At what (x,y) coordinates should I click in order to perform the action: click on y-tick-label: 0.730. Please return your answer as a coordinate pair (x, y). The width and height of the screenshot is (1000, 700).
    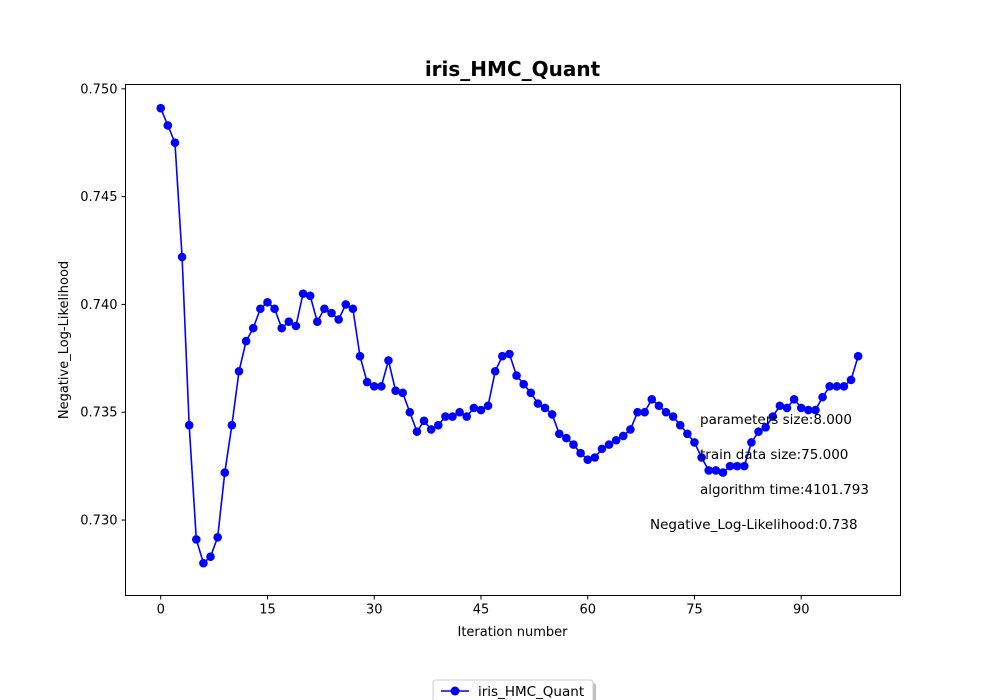
    Looking at the image, I should click on (98, 521).